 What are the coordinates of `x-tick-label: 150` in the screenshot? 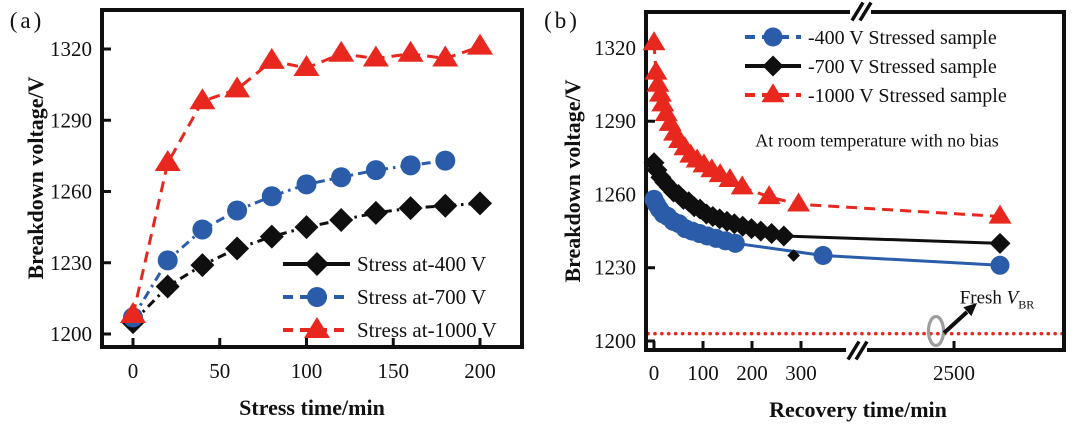 It's located at (394, 371).